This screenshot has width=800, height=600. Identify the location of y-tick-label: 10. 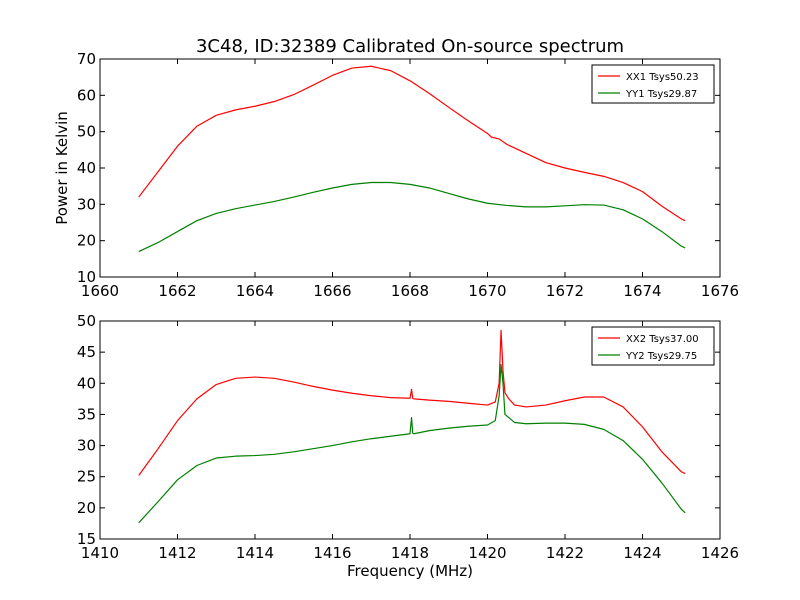
(86, 277).